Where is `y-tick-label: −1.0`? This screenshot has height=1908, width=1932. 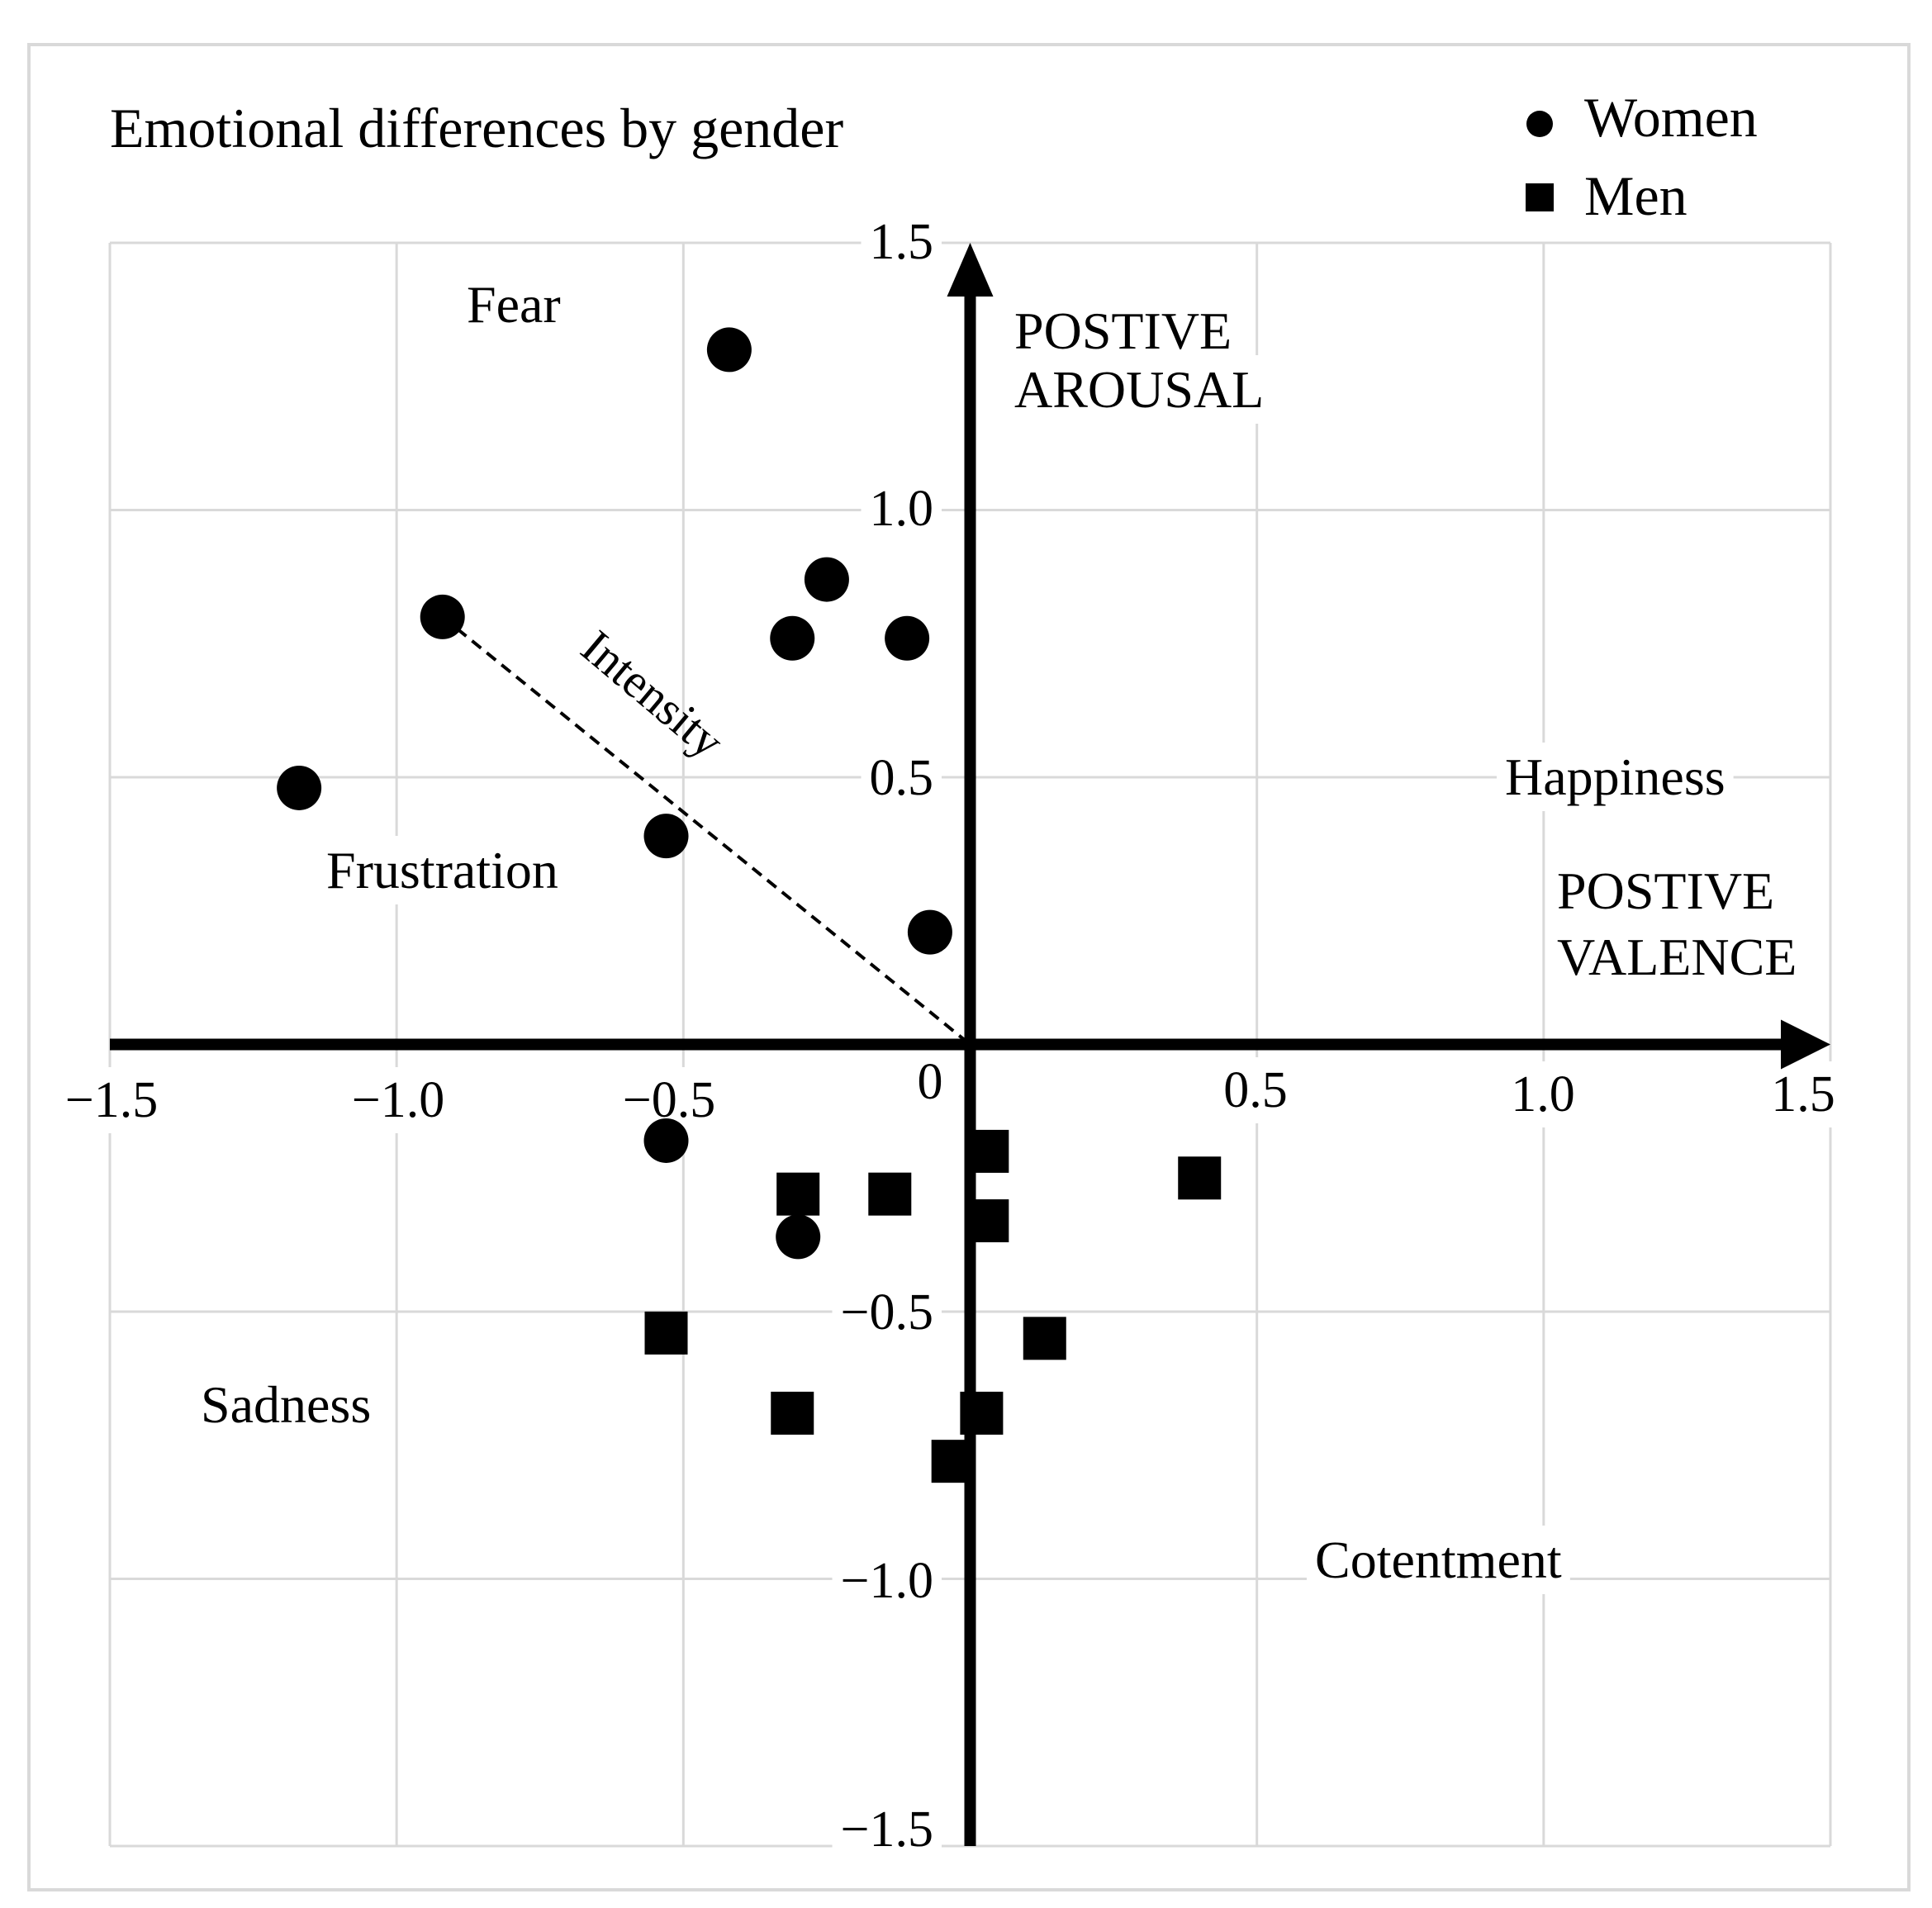
y-tick-label: −1.0 is located at coordinates (887, 1581).